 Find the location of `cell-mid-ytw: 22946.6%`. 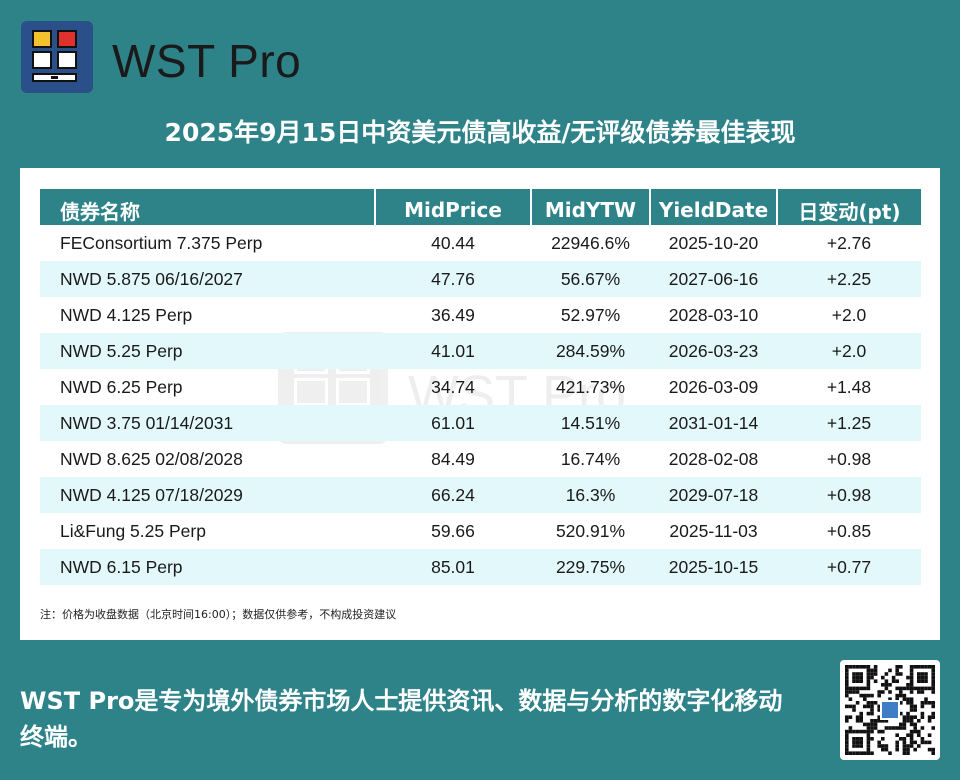

cell-mid-ytw: 22946.6% is located at coordinates (590, 242).